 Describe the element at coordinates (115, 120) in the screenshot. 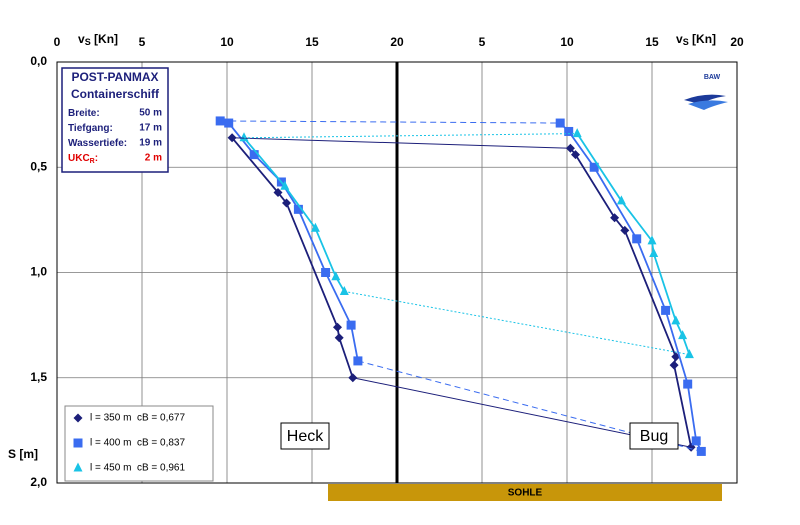

I see `info-box` at that location.